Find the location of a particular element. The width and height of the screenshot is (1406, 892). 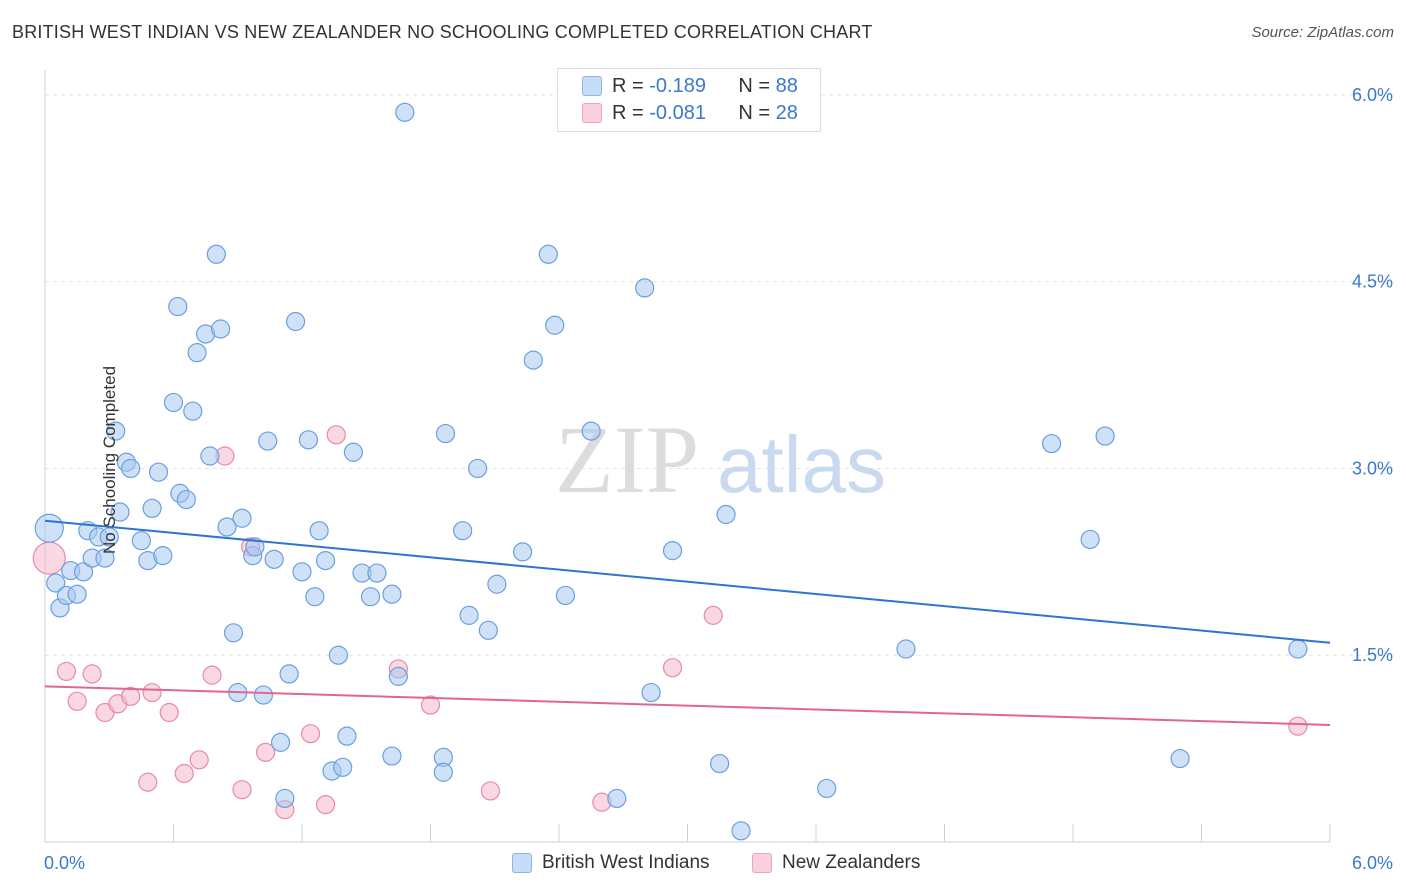

y-tick-label: 4.5% is located at coordinates (1372, 282).